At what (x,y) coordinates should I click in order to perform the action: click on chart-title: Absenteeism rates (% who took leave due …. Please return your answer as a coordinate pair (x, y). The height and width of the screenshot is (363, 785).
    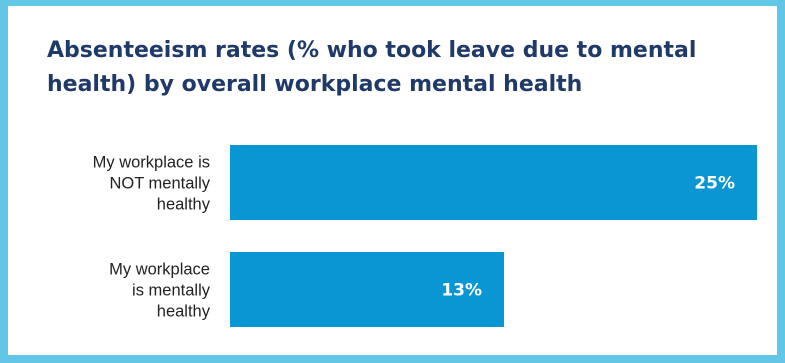
    Looking at the image, I should click on (372, 67).